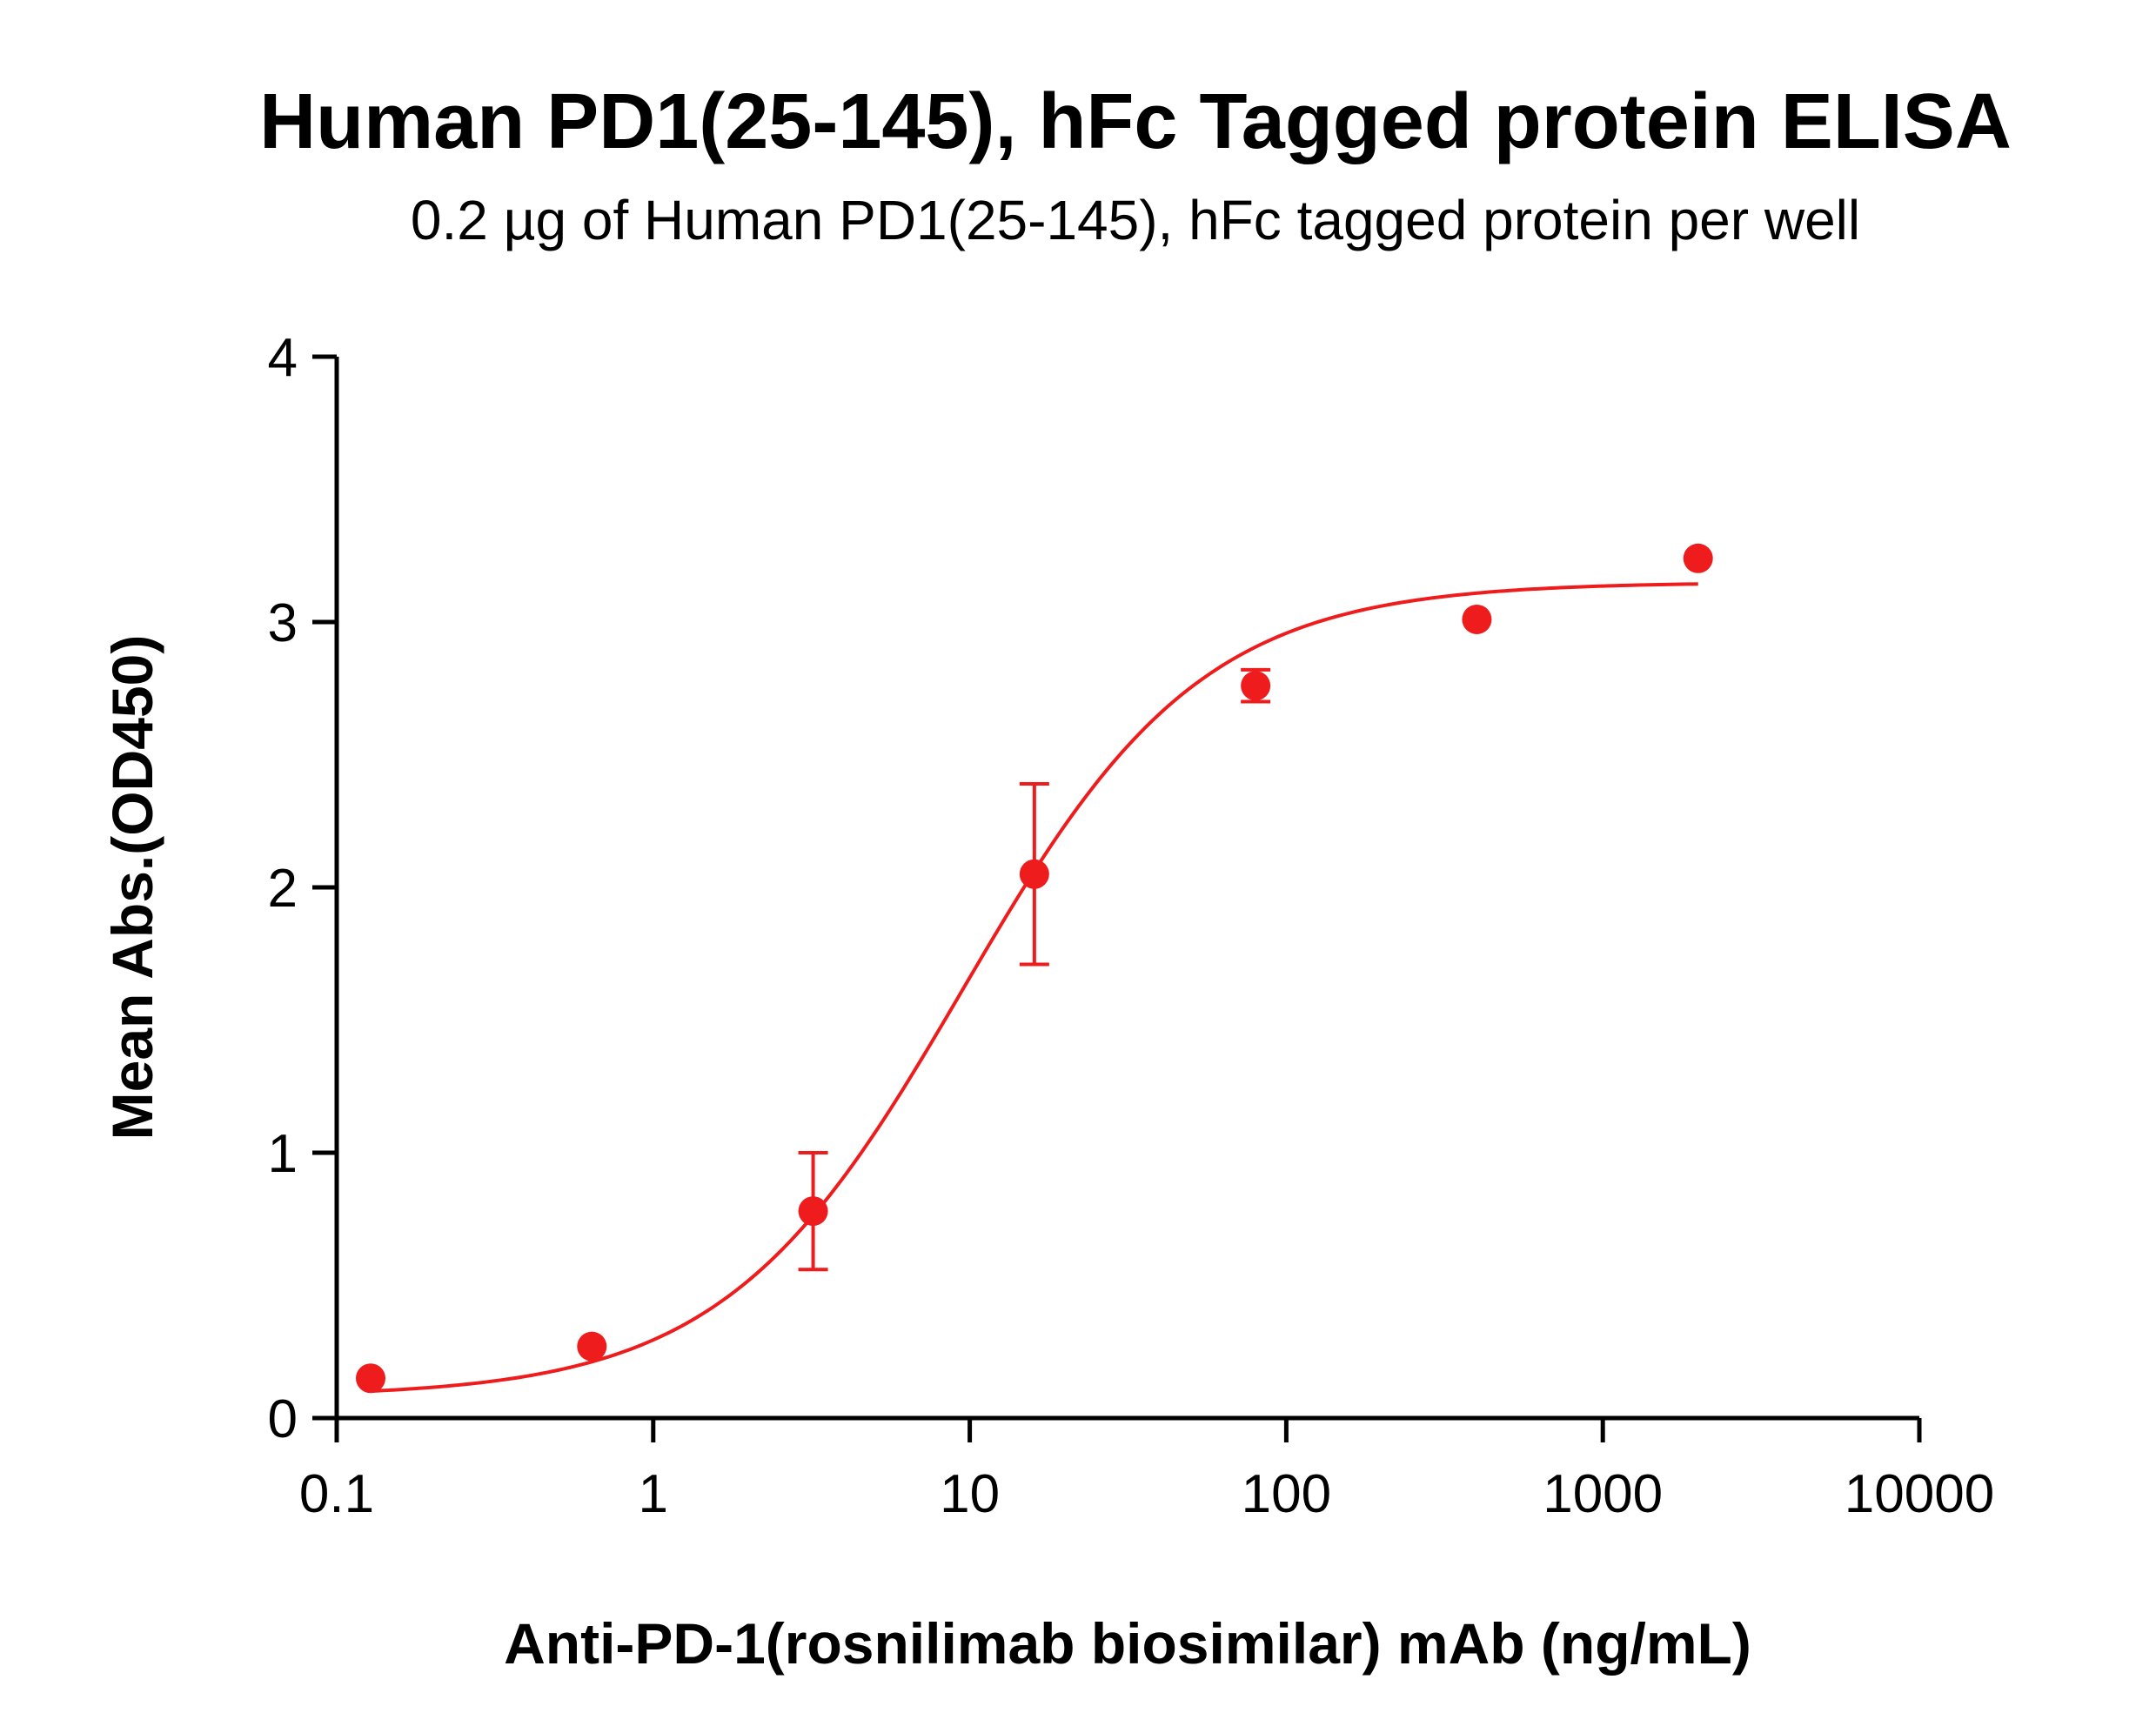 The height and width of the screenshot is (1733, 2156). Describe the element at coordinates (132, 888) in the screenshot. I see `y-axis-label: Mean Abs.(OD450)` at that location.